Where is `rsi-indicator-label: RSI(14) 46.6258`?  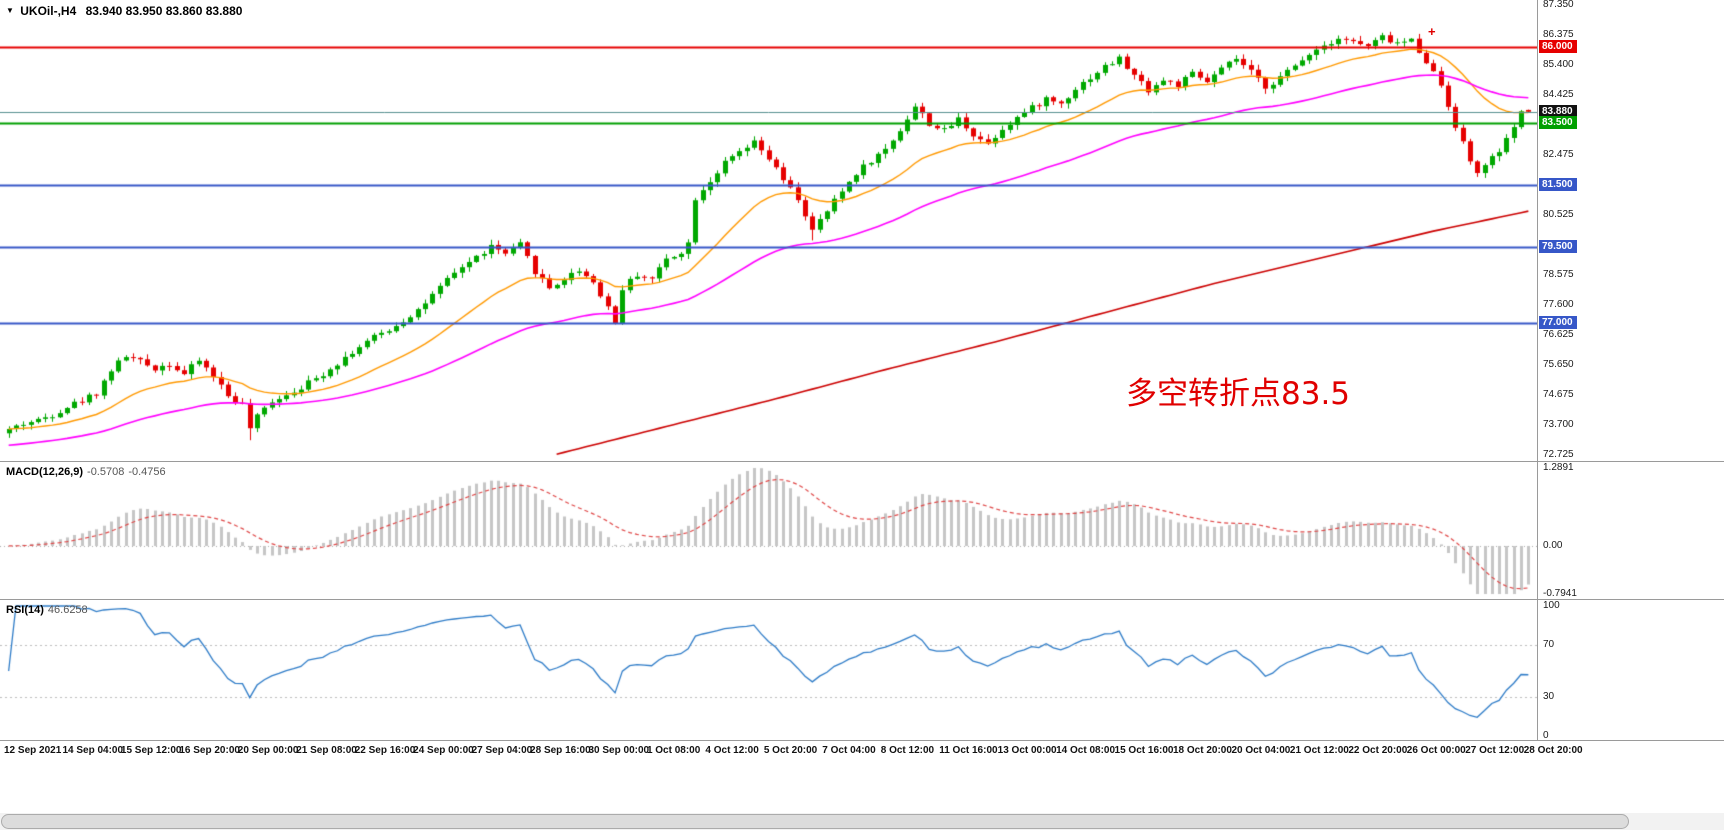 rsi-indicator-label: RSI(14) 46.6258 is located at coordinates (47, 610).